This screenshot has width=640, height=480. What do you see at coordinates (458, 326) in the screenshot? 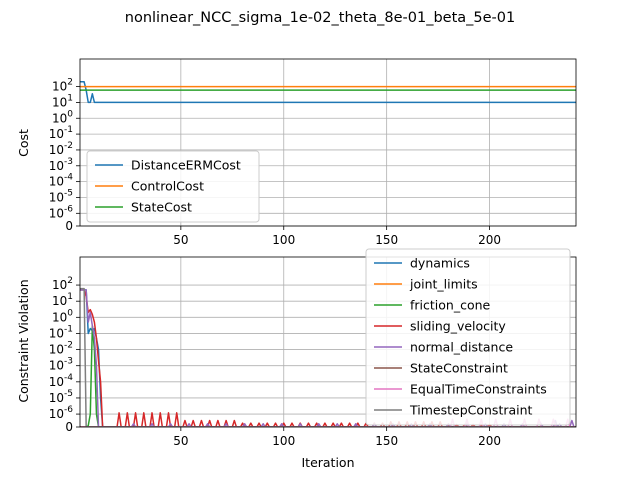
I see `legend-label: sliding_velocity` at bounding box center [458, 326].